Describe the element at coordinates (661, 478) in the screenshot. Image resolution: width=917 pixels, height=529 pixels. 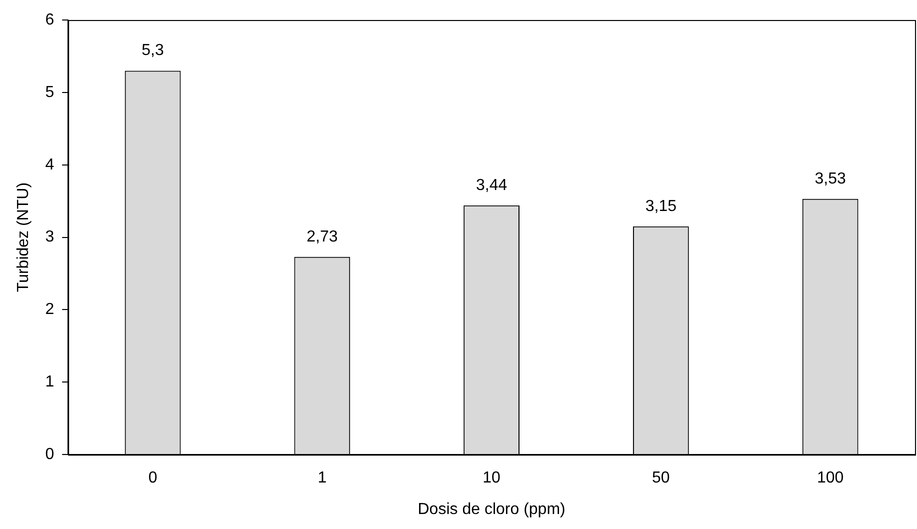
I see `x-tick-label: 50` at that location.